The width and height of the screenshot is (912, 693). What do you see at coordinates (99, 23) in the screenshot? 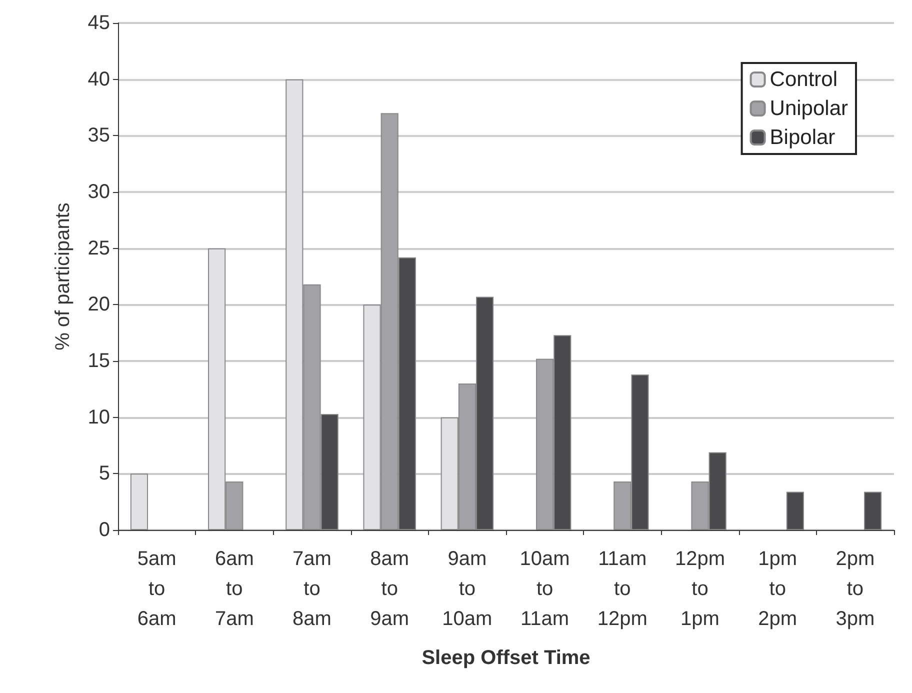
I see `y-tick-label: 45` at bounding box center [99, 23].